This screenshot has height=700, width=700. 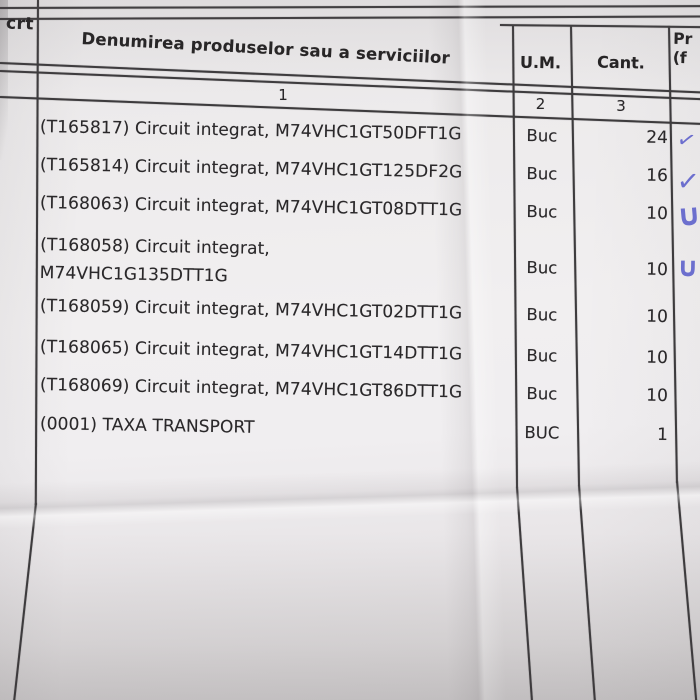 I want to click on cant-column-left-line-lower, so click(x=587, y=592).